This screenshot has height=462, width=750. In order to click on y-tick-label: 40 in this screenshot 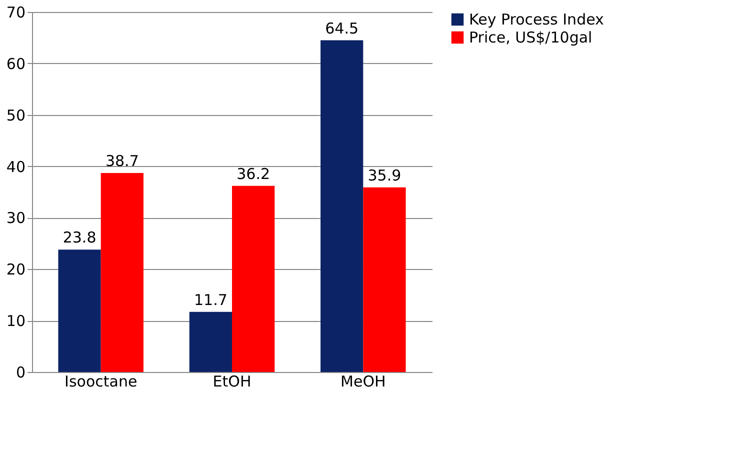, I will do `click(16, 167)`.